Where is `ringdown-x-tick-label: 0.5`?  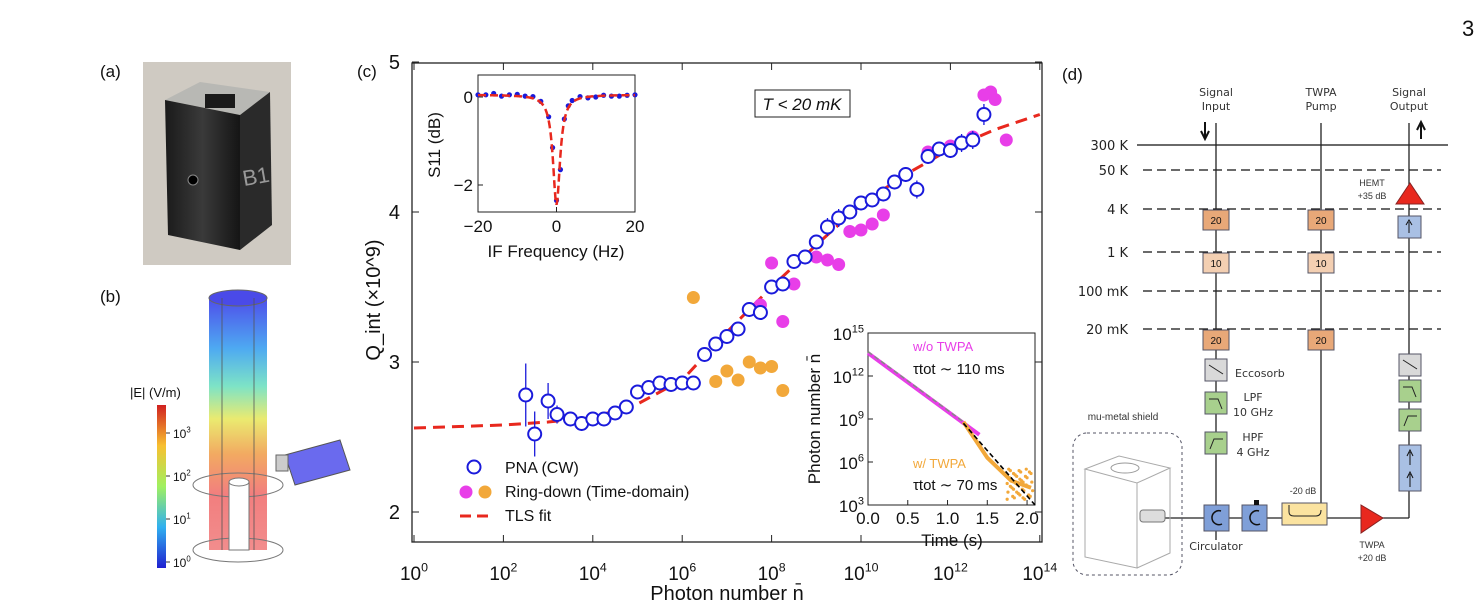
ringdown-x-tick-label: 0.5 is located at coordinates (908, 518).